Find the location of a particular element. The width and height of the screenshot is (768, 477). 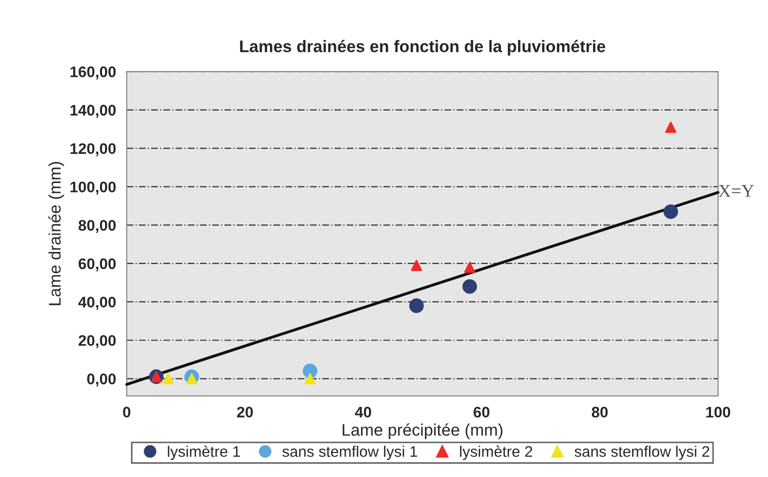

y-tick-label: 100,00 is located at coordinates (93, 188).